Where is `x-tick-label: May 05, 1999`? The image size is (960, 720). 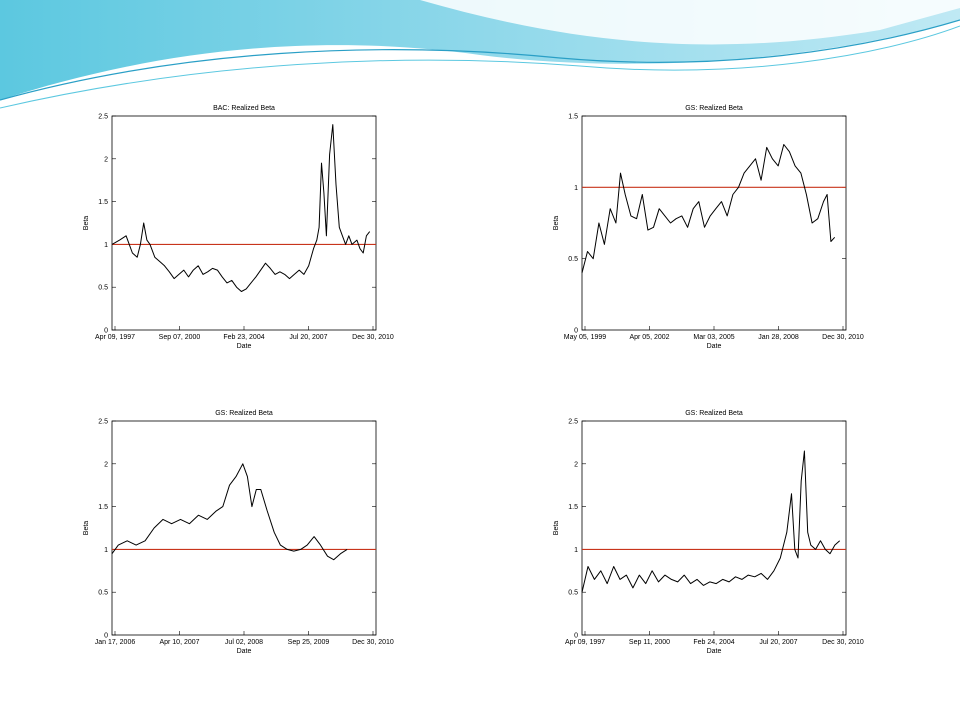 x-tick-label: May 05, 1999 is located at coordinates (585, 337).